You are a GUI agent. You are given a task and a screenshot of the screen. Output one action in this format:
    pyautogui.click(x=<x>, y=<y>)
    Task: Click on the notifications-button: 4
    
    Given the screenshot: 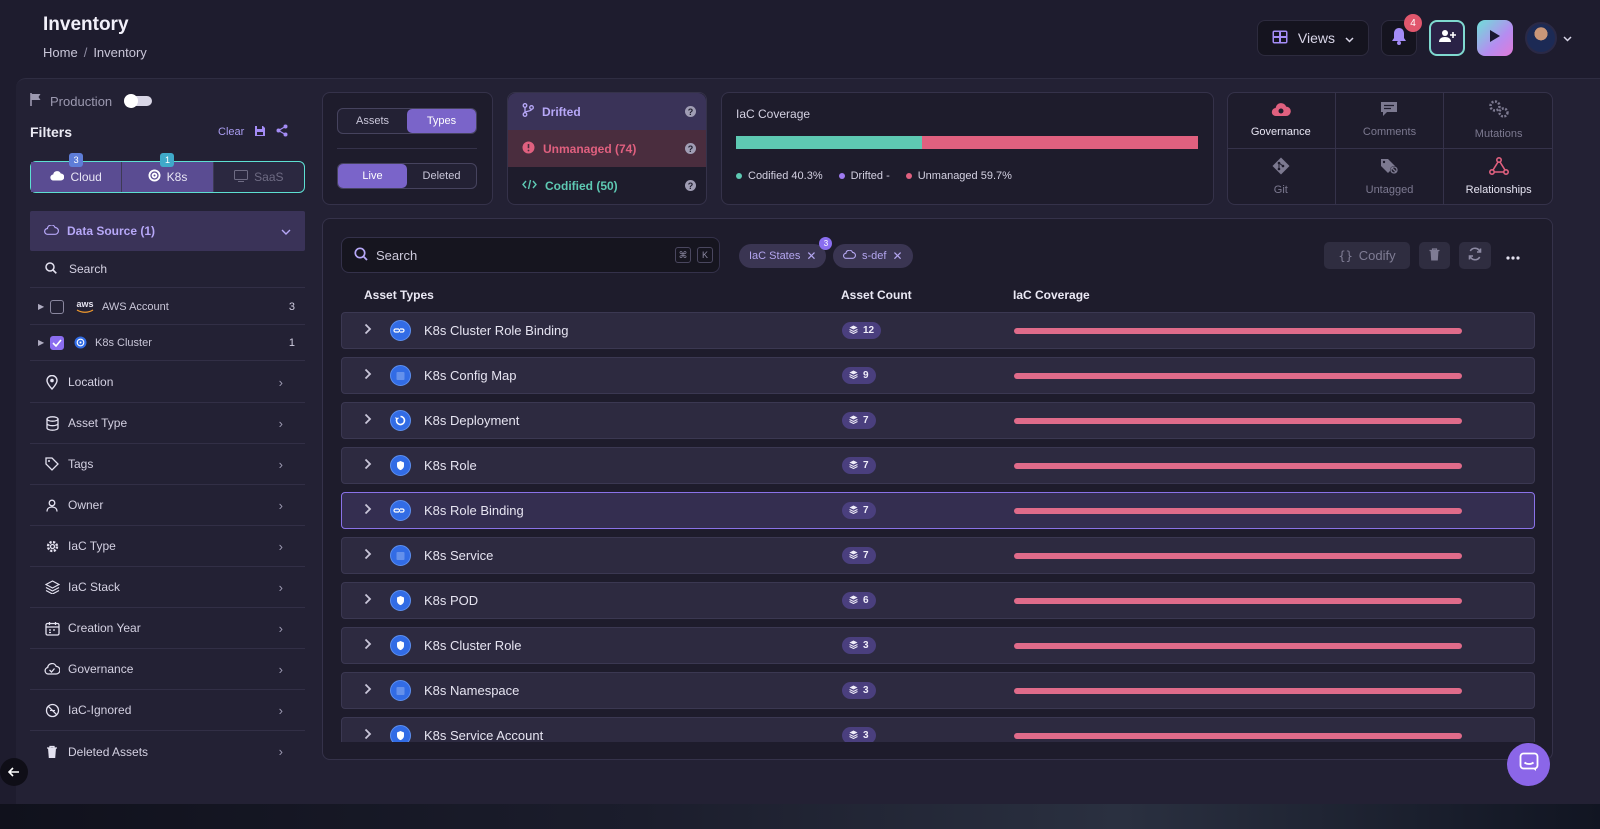 What is the action you would take?
    pyautogui.click(x=1401, y=35)
    